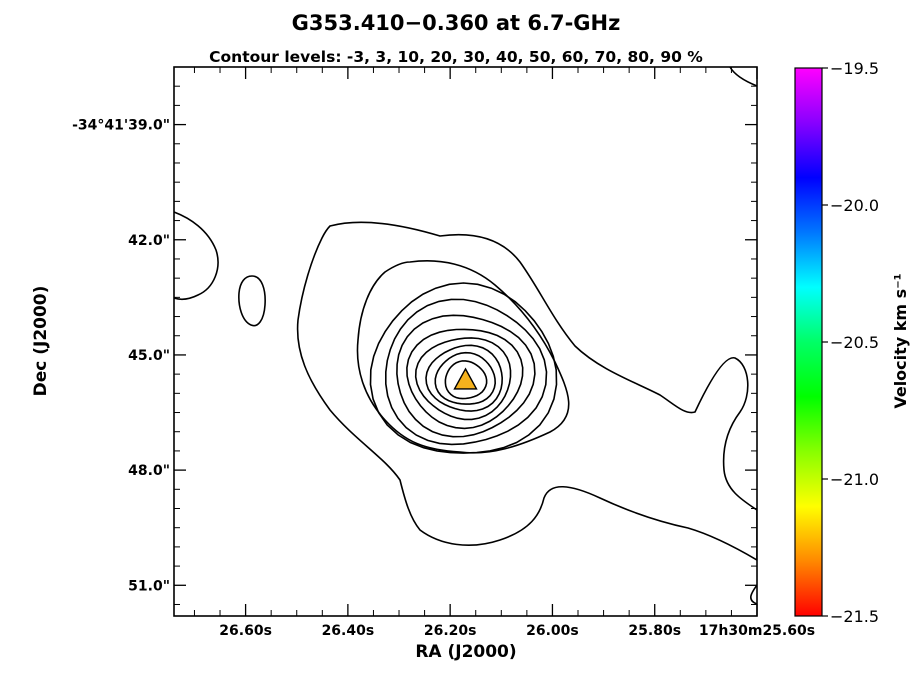  I want to click on maser-spot-marker, so click(465, 378).